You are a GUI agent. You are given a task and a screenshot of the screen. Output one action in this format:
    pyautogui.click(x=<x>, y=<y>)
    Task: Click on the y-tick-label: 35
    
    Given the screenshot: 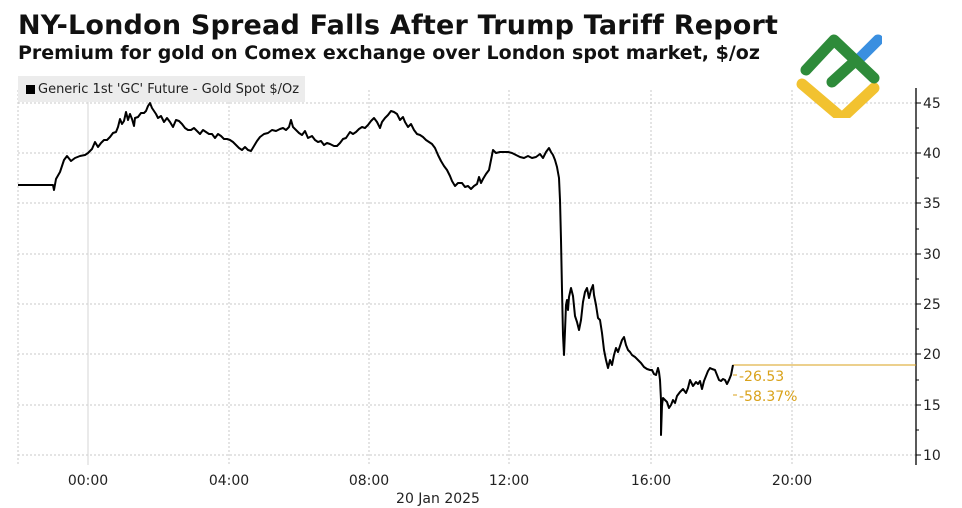 What is the action you would take?
    pyautogui.click(x=932, y=204)
    